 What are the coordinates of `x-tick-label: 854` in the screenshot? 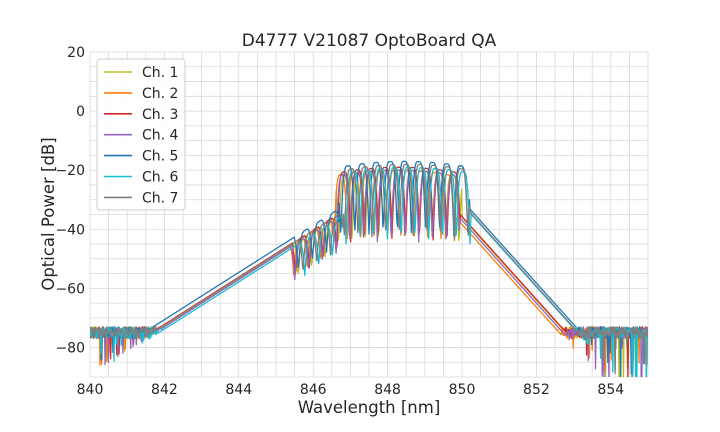 It's located at (610, 390).